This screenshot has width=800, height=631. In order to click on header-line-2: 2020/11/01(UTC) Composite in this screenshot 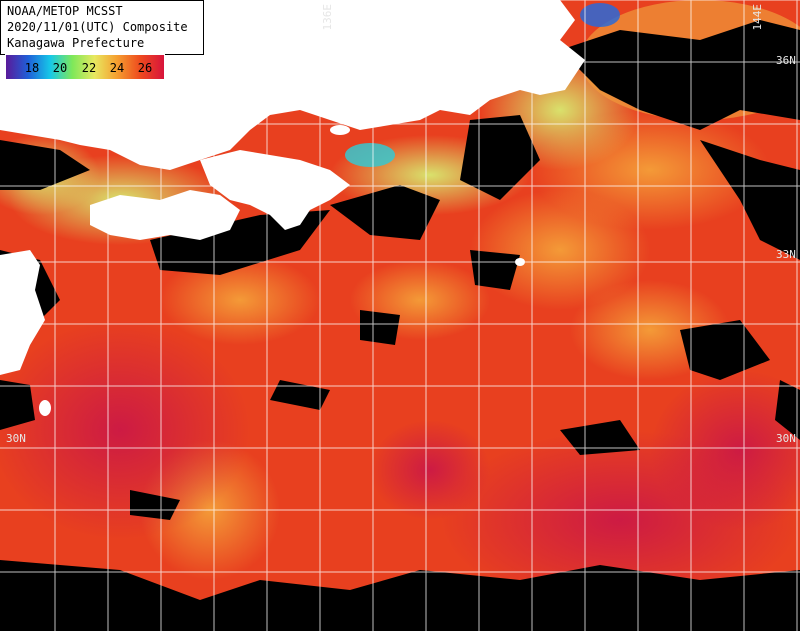, I will do `click(97, 27)`.